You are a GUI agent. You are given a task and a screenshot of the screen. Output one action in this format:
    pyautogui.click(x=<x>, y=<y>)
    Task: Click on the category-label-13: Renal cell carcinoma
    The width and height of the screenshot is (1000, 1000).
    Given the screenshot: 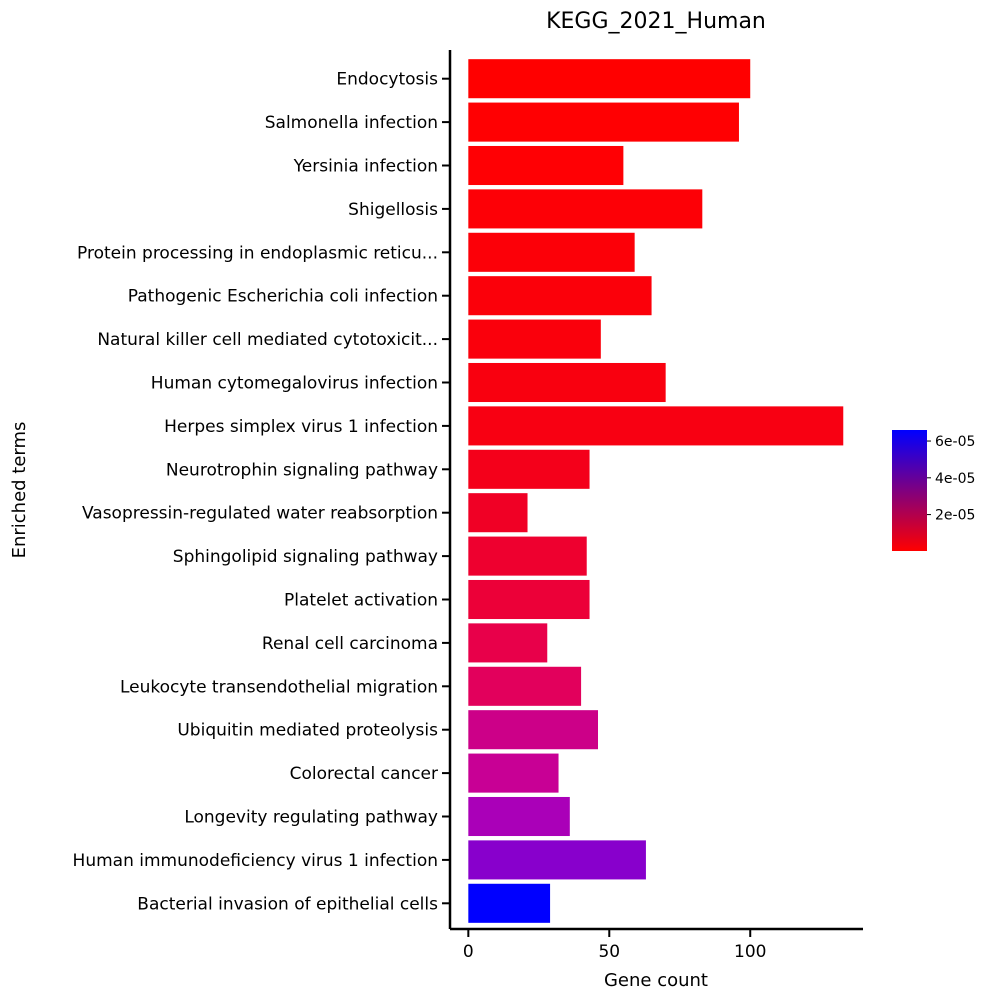 What is the action you would take?
    pyautogui.click(x=350, y=644)
    